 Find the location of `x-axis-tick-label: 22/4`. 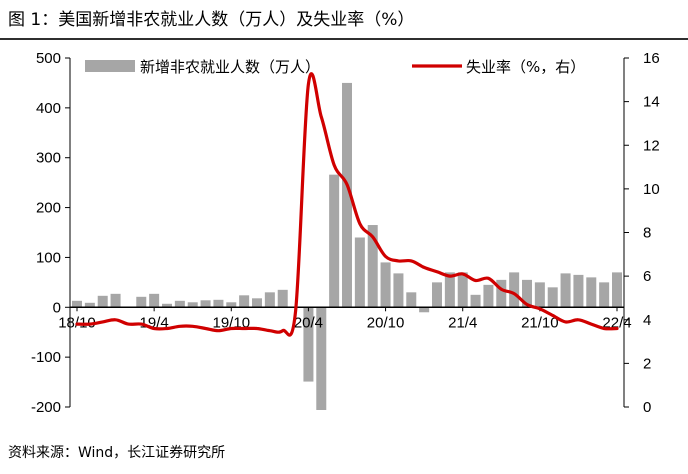

x-axis-tick-label: 22/4 is located at coordinates (616, 322).